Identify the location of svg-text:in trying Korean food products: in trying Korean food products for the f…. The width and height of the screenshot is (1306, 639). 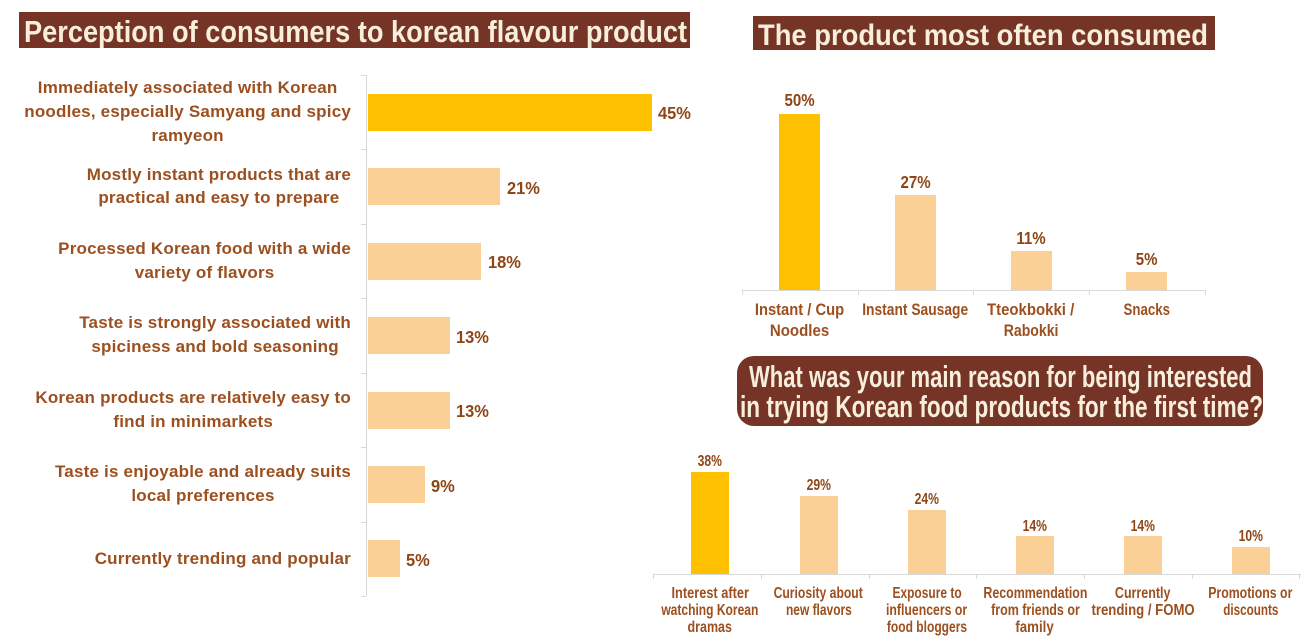
(1001, 406).